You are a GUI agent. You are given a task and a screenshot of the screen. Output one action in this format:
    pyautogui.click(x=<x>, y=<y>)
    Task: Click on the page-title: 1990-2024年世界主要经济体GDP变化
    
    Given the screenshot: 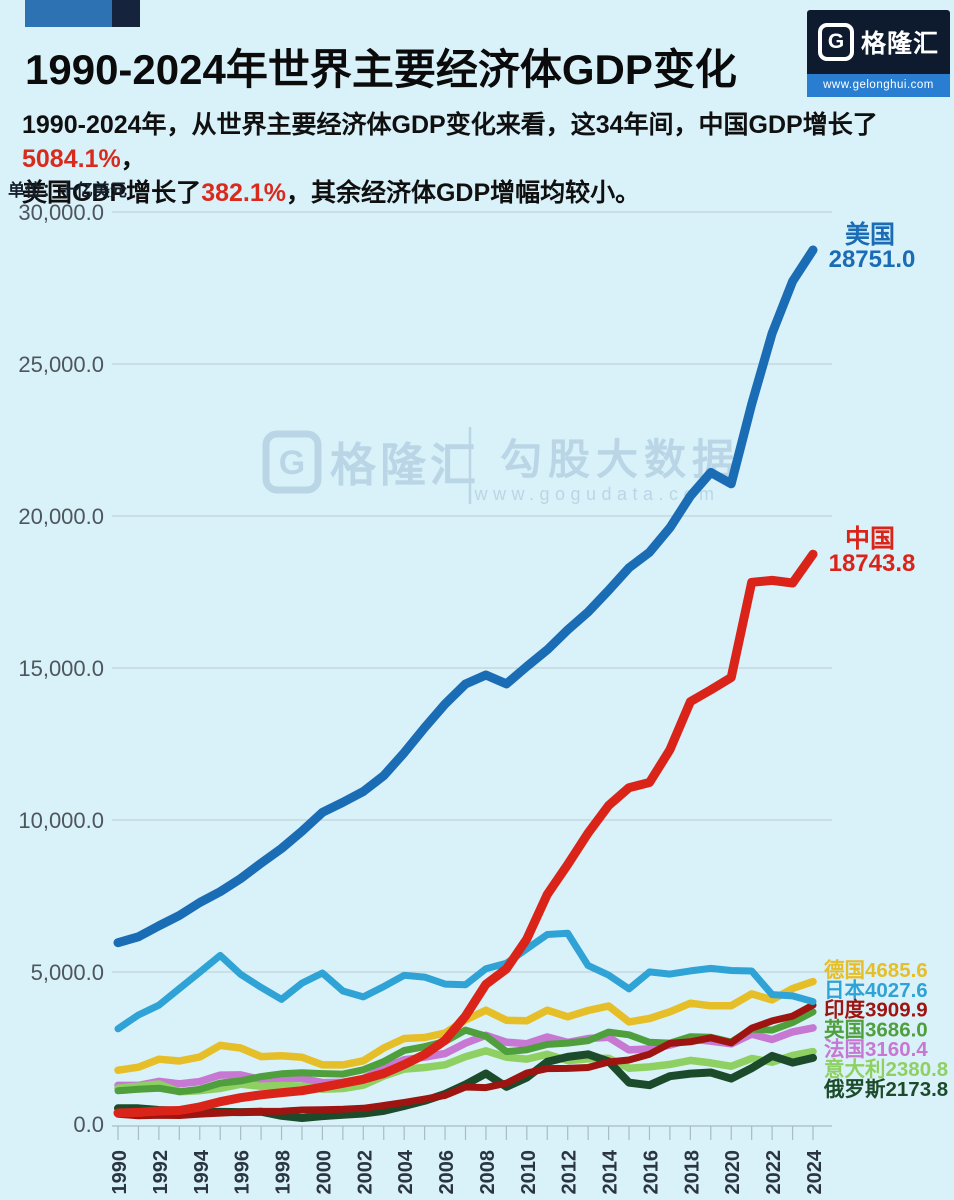 What is the action you would take?
    pyautogui.click(x=381, y=69)
    